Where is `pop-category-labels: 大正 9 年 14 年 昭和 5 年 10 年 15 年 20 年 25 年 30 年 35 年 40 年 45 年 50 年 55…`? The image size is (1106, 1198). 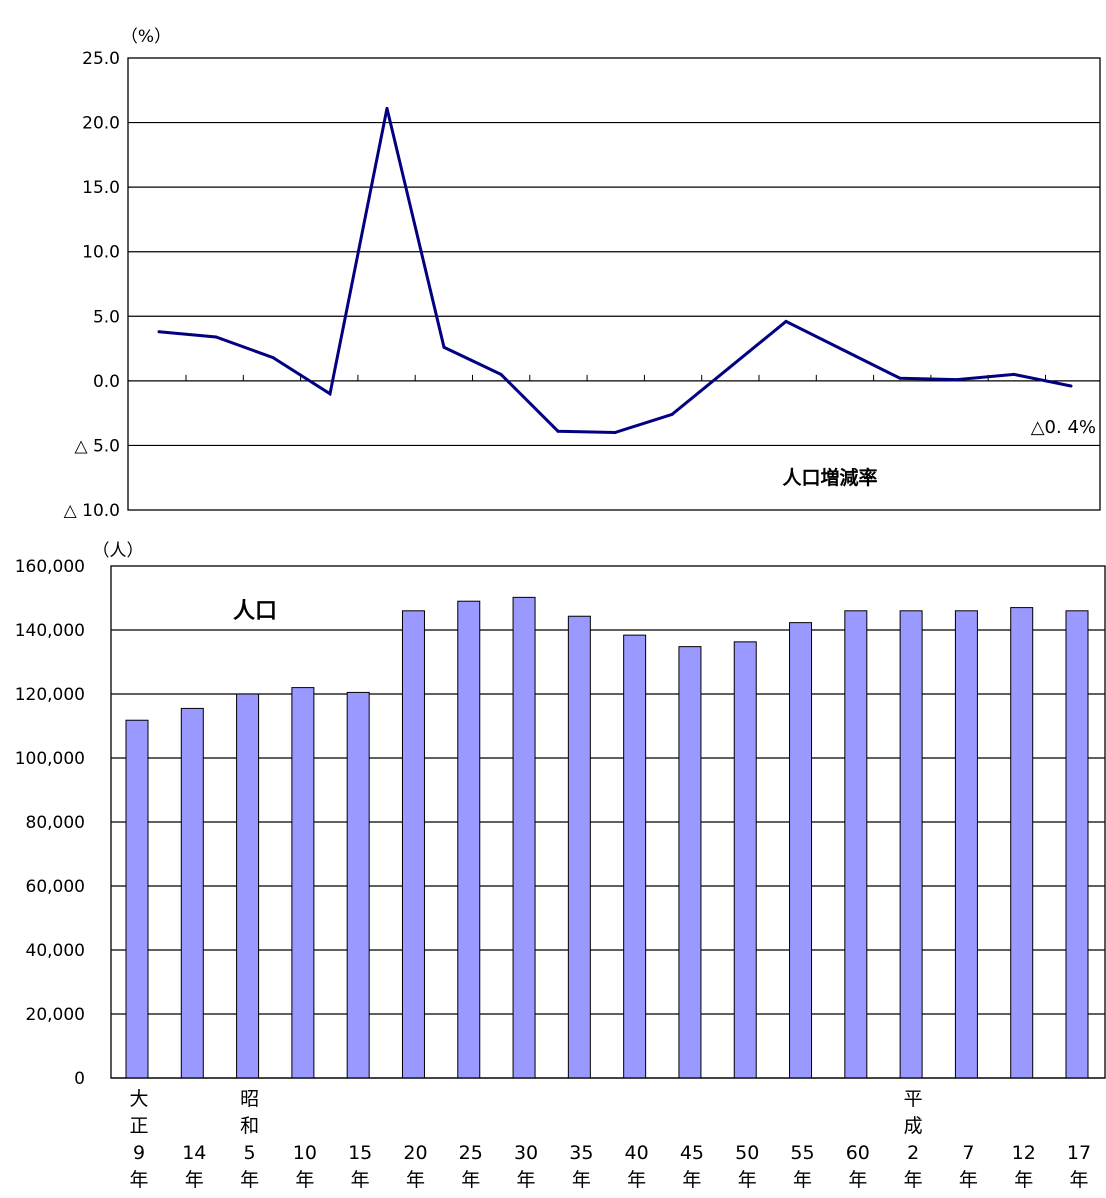 pop-category-labels: 大正 9 年 14 年 昭和 5 年 10 年 15 年 20 年 25 年 30 年 35 年 40 年 45 年 50 年 55… is located at coordinates (610, 1139).